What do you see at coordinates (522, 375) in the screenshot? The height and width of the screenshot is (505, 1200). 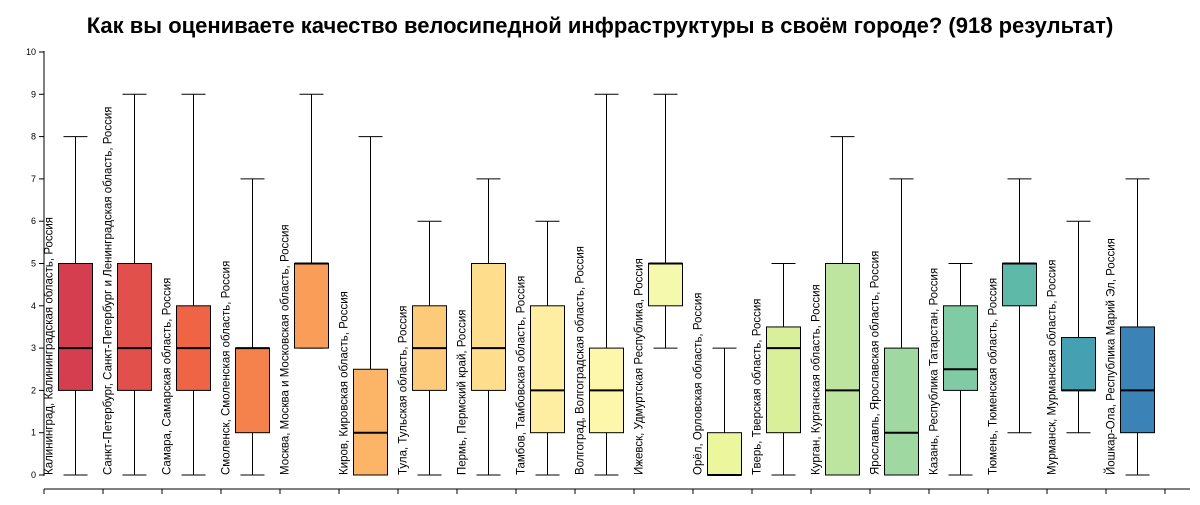 I see `category-label: Тамбов, Тамбовская область, Россия` at bounding box center [522, 375].